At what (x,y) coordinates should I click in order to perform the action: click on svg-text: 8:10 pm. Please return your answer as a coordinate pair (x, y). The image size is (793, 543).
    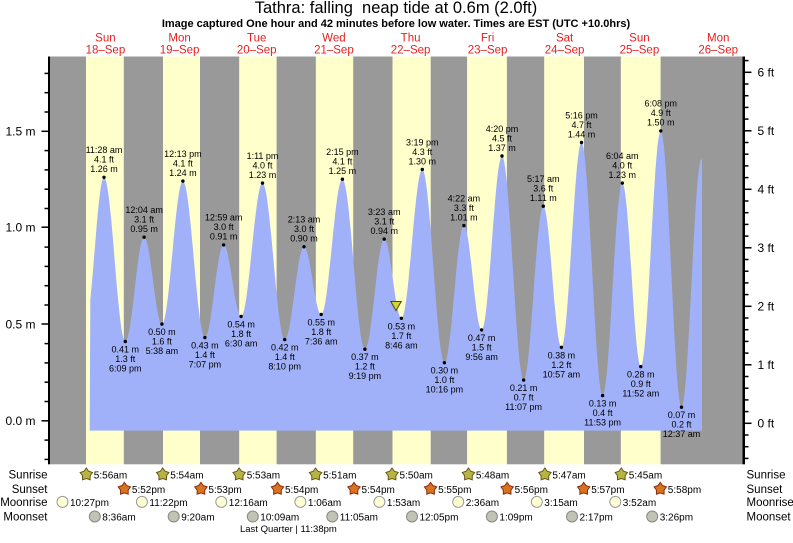
    Looking at the image, I should click on (284, 367).